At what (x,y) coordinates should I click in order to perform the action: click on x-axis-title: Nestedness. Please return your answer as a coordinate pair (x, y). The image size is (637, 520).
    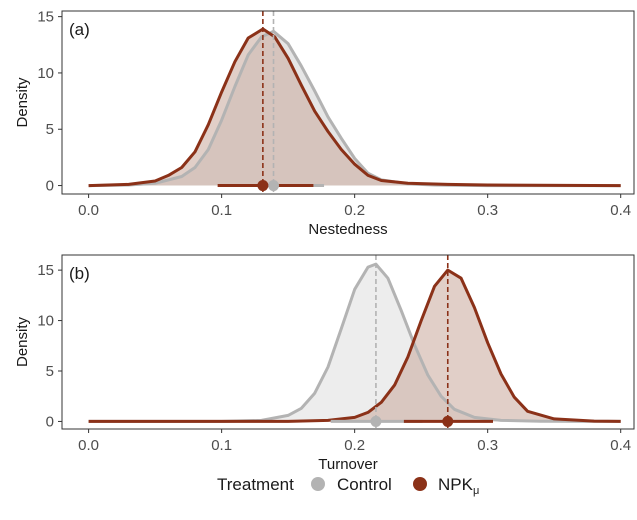
    Looking at the image, I should click on (347, 229).